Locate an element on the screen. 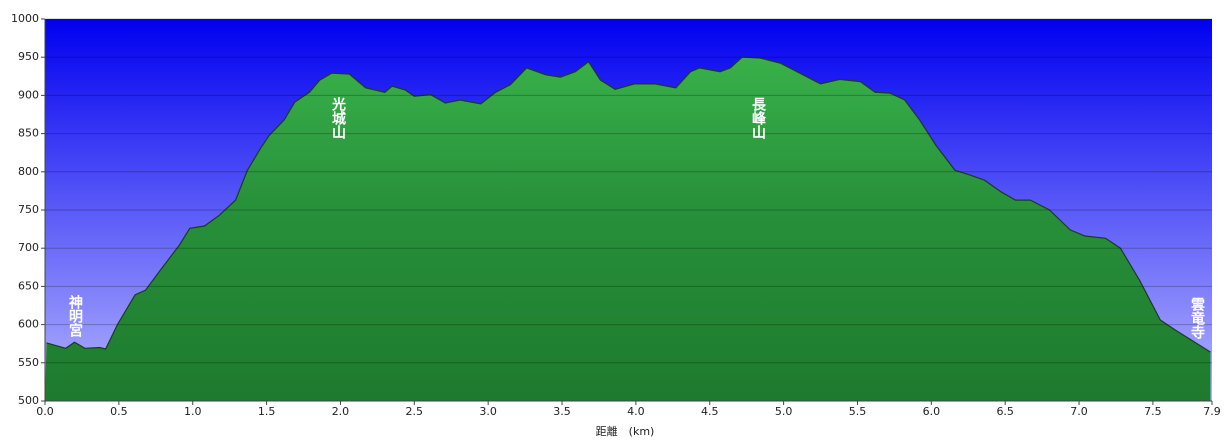 Image resolution: width=1225 pixels, height=443 pixels. x-tick-label: 5.0 is located at coordinates (784, 411).